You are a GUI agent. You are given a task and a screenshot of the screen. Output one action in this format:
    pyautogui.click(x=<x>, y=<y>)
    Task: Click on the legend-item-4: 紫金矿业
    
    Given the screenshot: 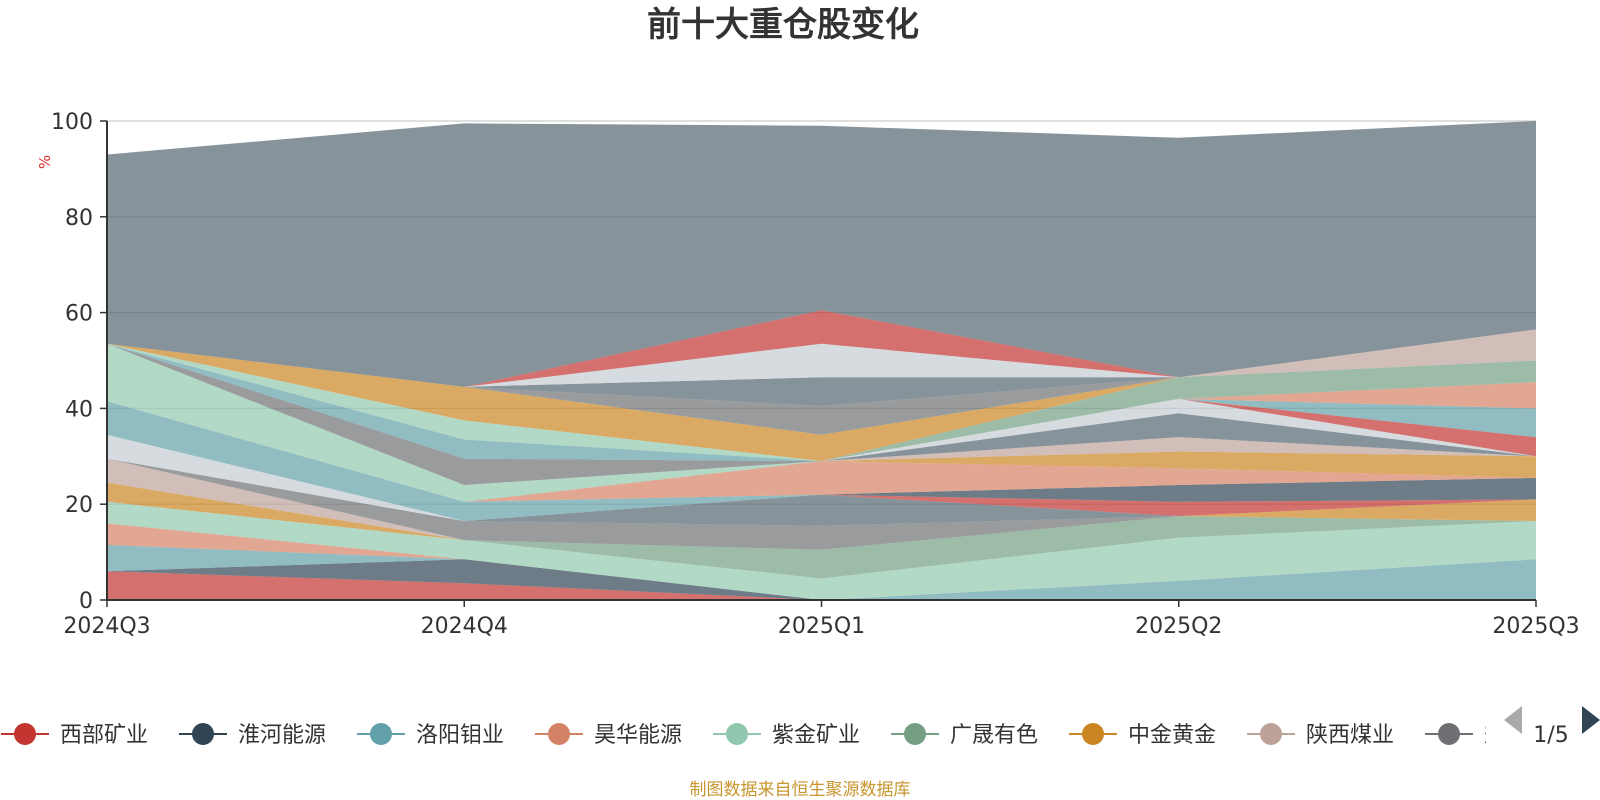 What is the action you would take?
    pyautogui.click(x=786, y=735)
    